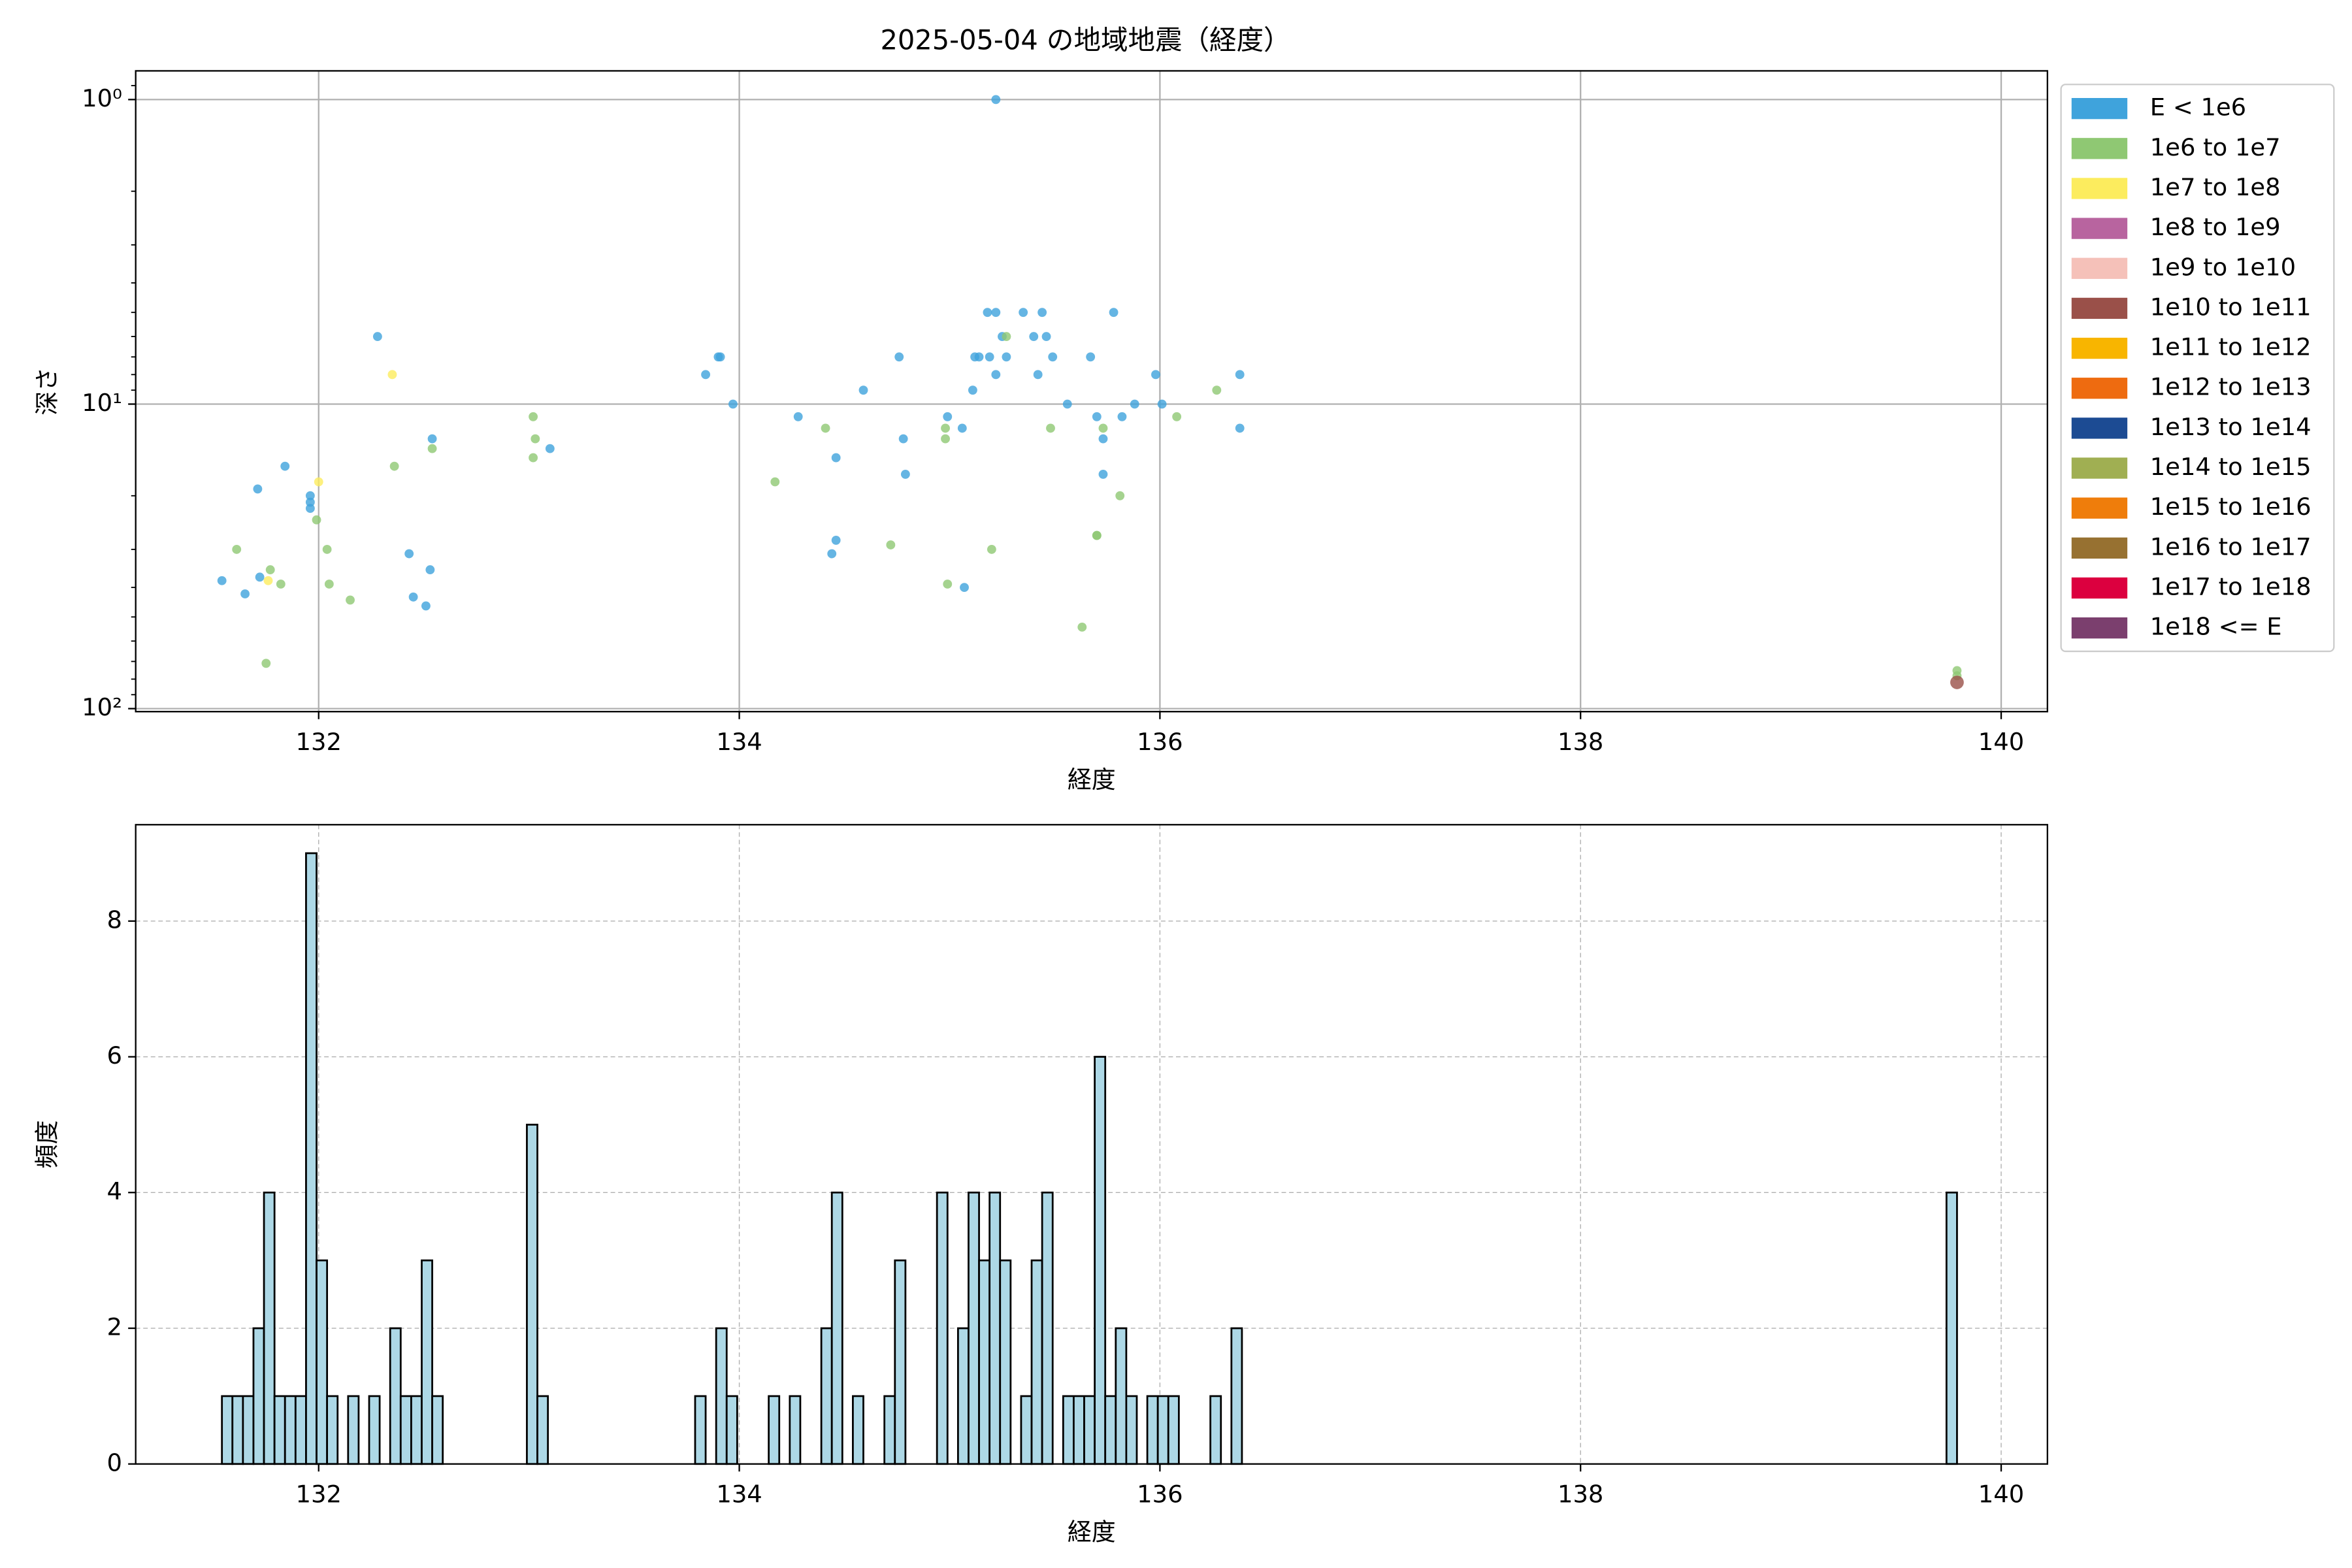 This screenshot has width=2352, height=1568. I want to click on x-tick-label: 138, so click(1580, 1494).